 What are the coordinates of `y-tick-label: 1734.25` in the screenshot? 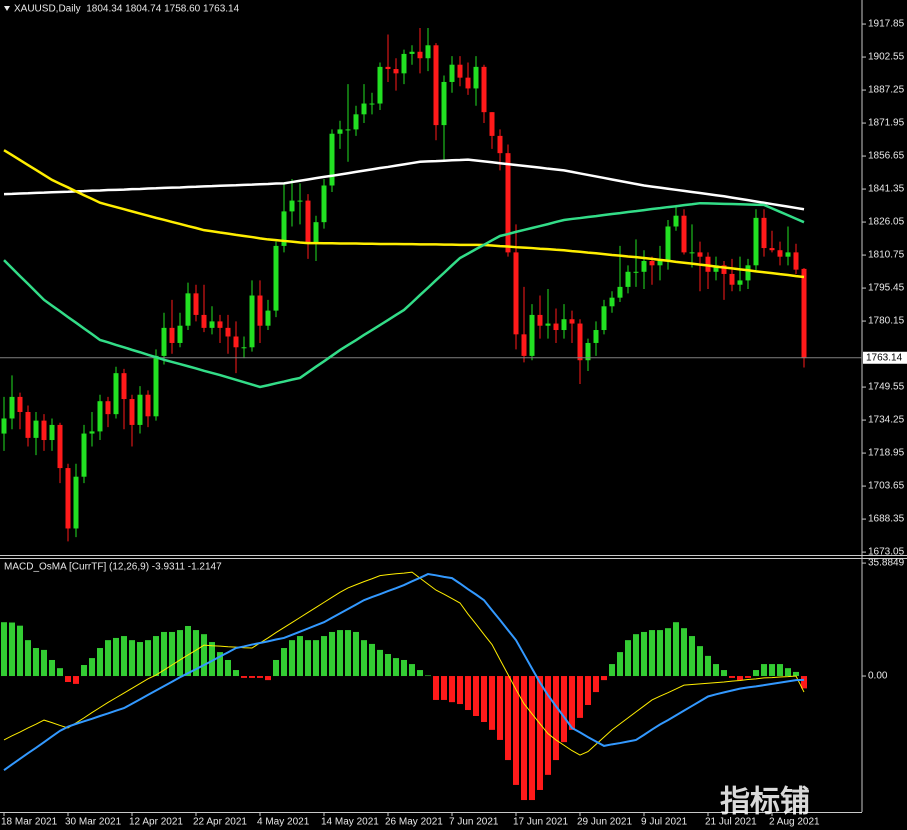 It's located at (886, 420).